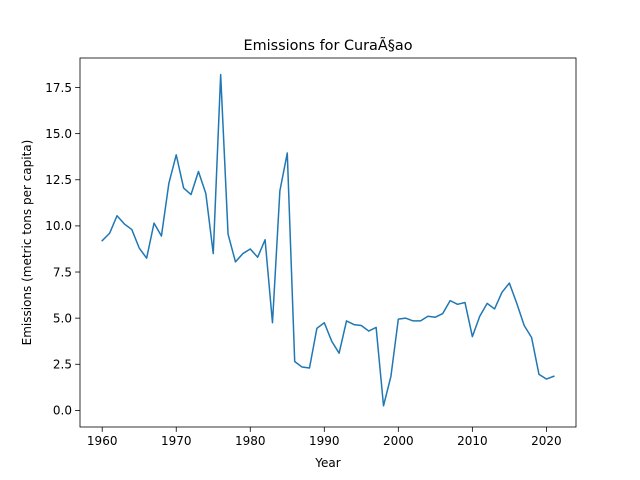 The image size is (640, 480). What do you see at coordinates (327, 463) in the screenshot?
I see `x-axis-label: Year` at bounding box center [327, 463].